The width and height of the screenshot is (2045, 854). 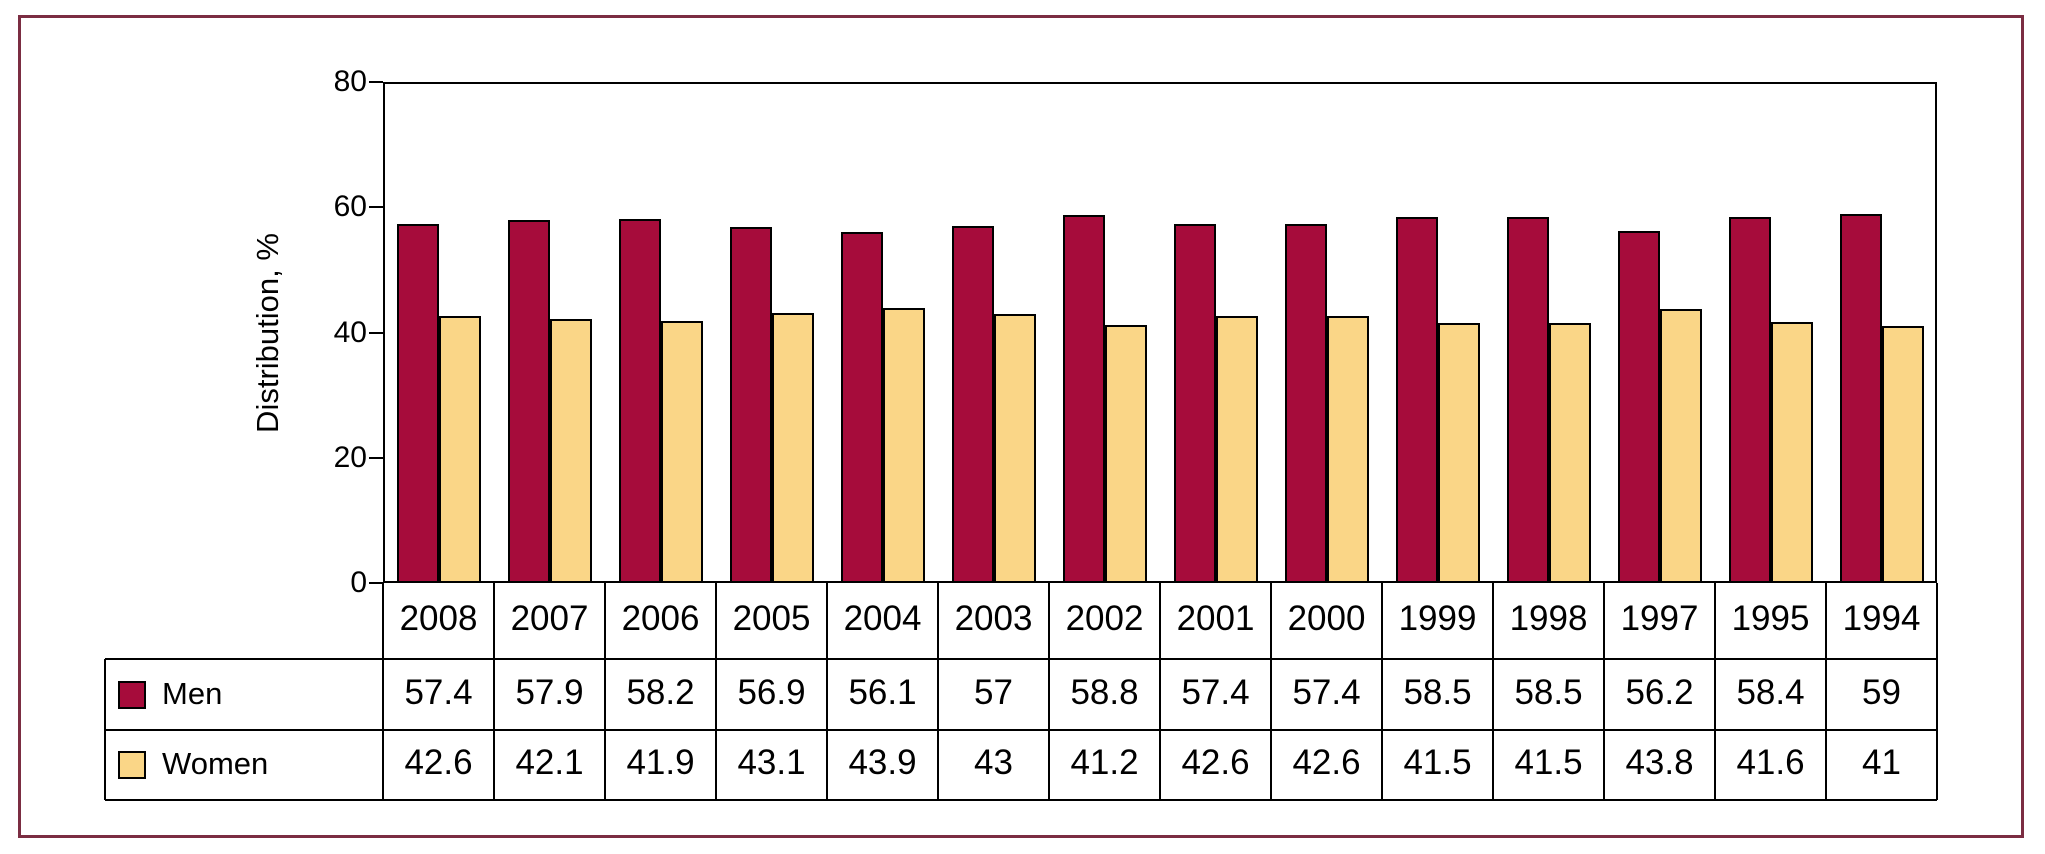 I want to click on bar-women-1994, so click(x=1902, y=454).